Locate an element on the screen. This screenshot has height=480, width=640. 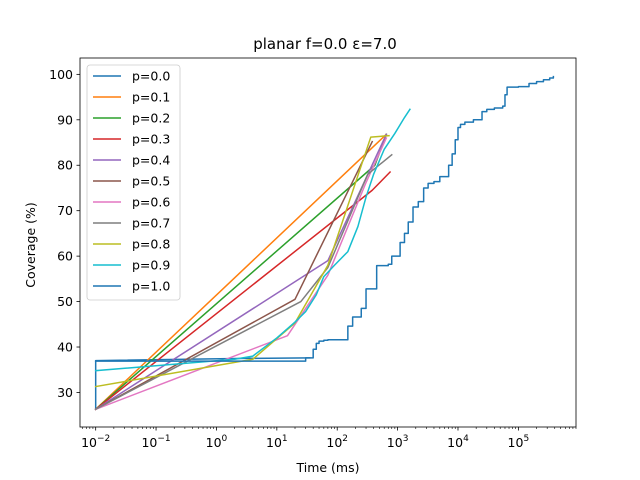
y-tick-label: 40 is located at coordinates (65, 347).